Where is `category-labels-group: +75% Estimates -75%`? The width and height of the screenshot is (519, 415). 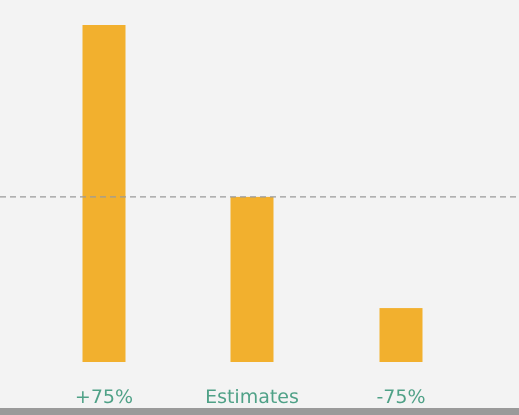
category-labels-group: +75% Estimates -75% is located at coordinates (250, 397).